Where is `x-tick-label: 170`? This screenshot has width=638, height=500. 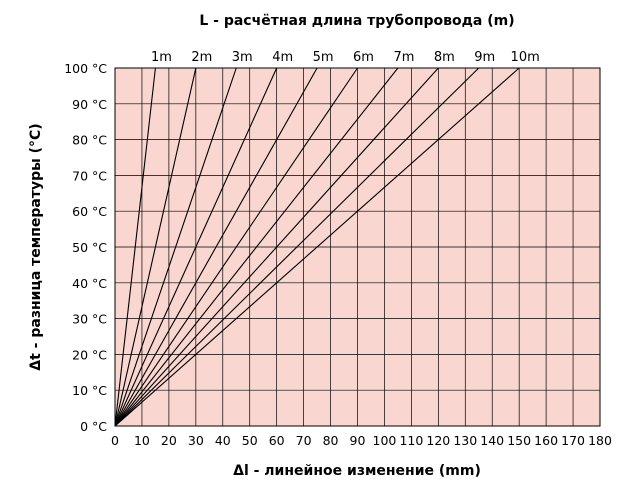 x-tick-label: 170 is located at coordinates (573, 440).